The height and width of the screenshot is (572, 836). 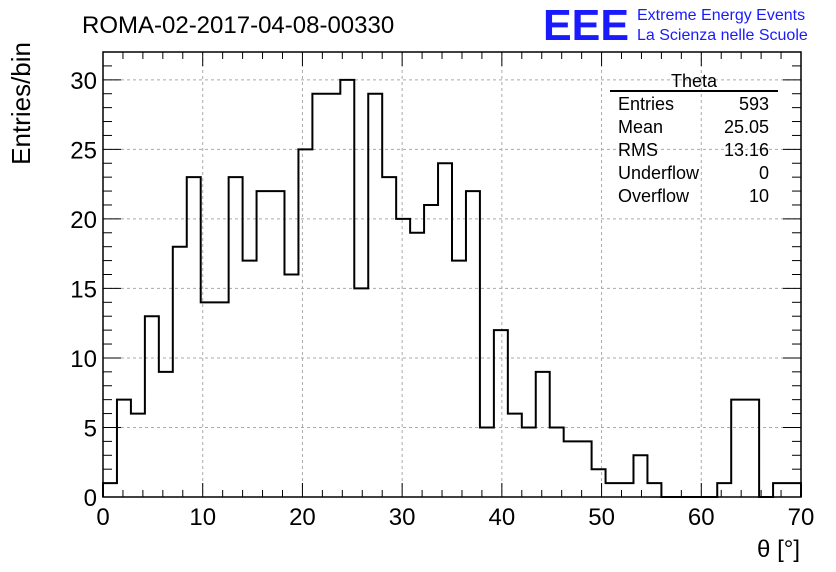 I want to click on y-tick-label: 30, so click(x=83, y=81).